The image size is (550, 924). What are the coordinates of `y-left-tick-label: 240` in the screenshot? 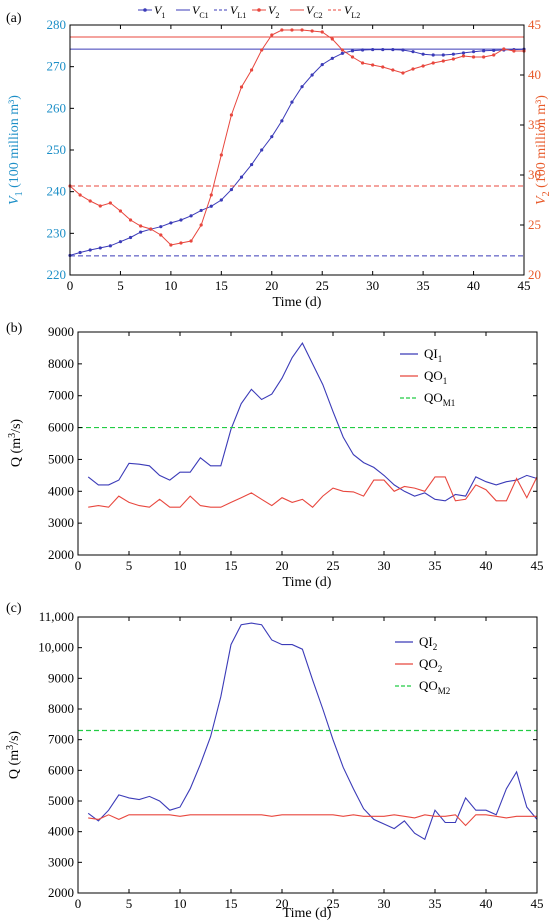 It's located at (57, 191).